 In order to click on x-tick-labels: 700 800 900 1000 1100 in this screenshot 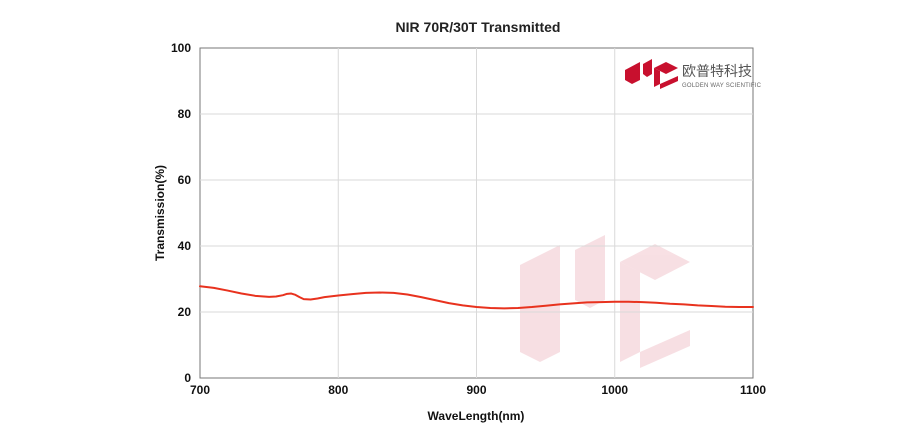, I will do `click(478, 390)`.